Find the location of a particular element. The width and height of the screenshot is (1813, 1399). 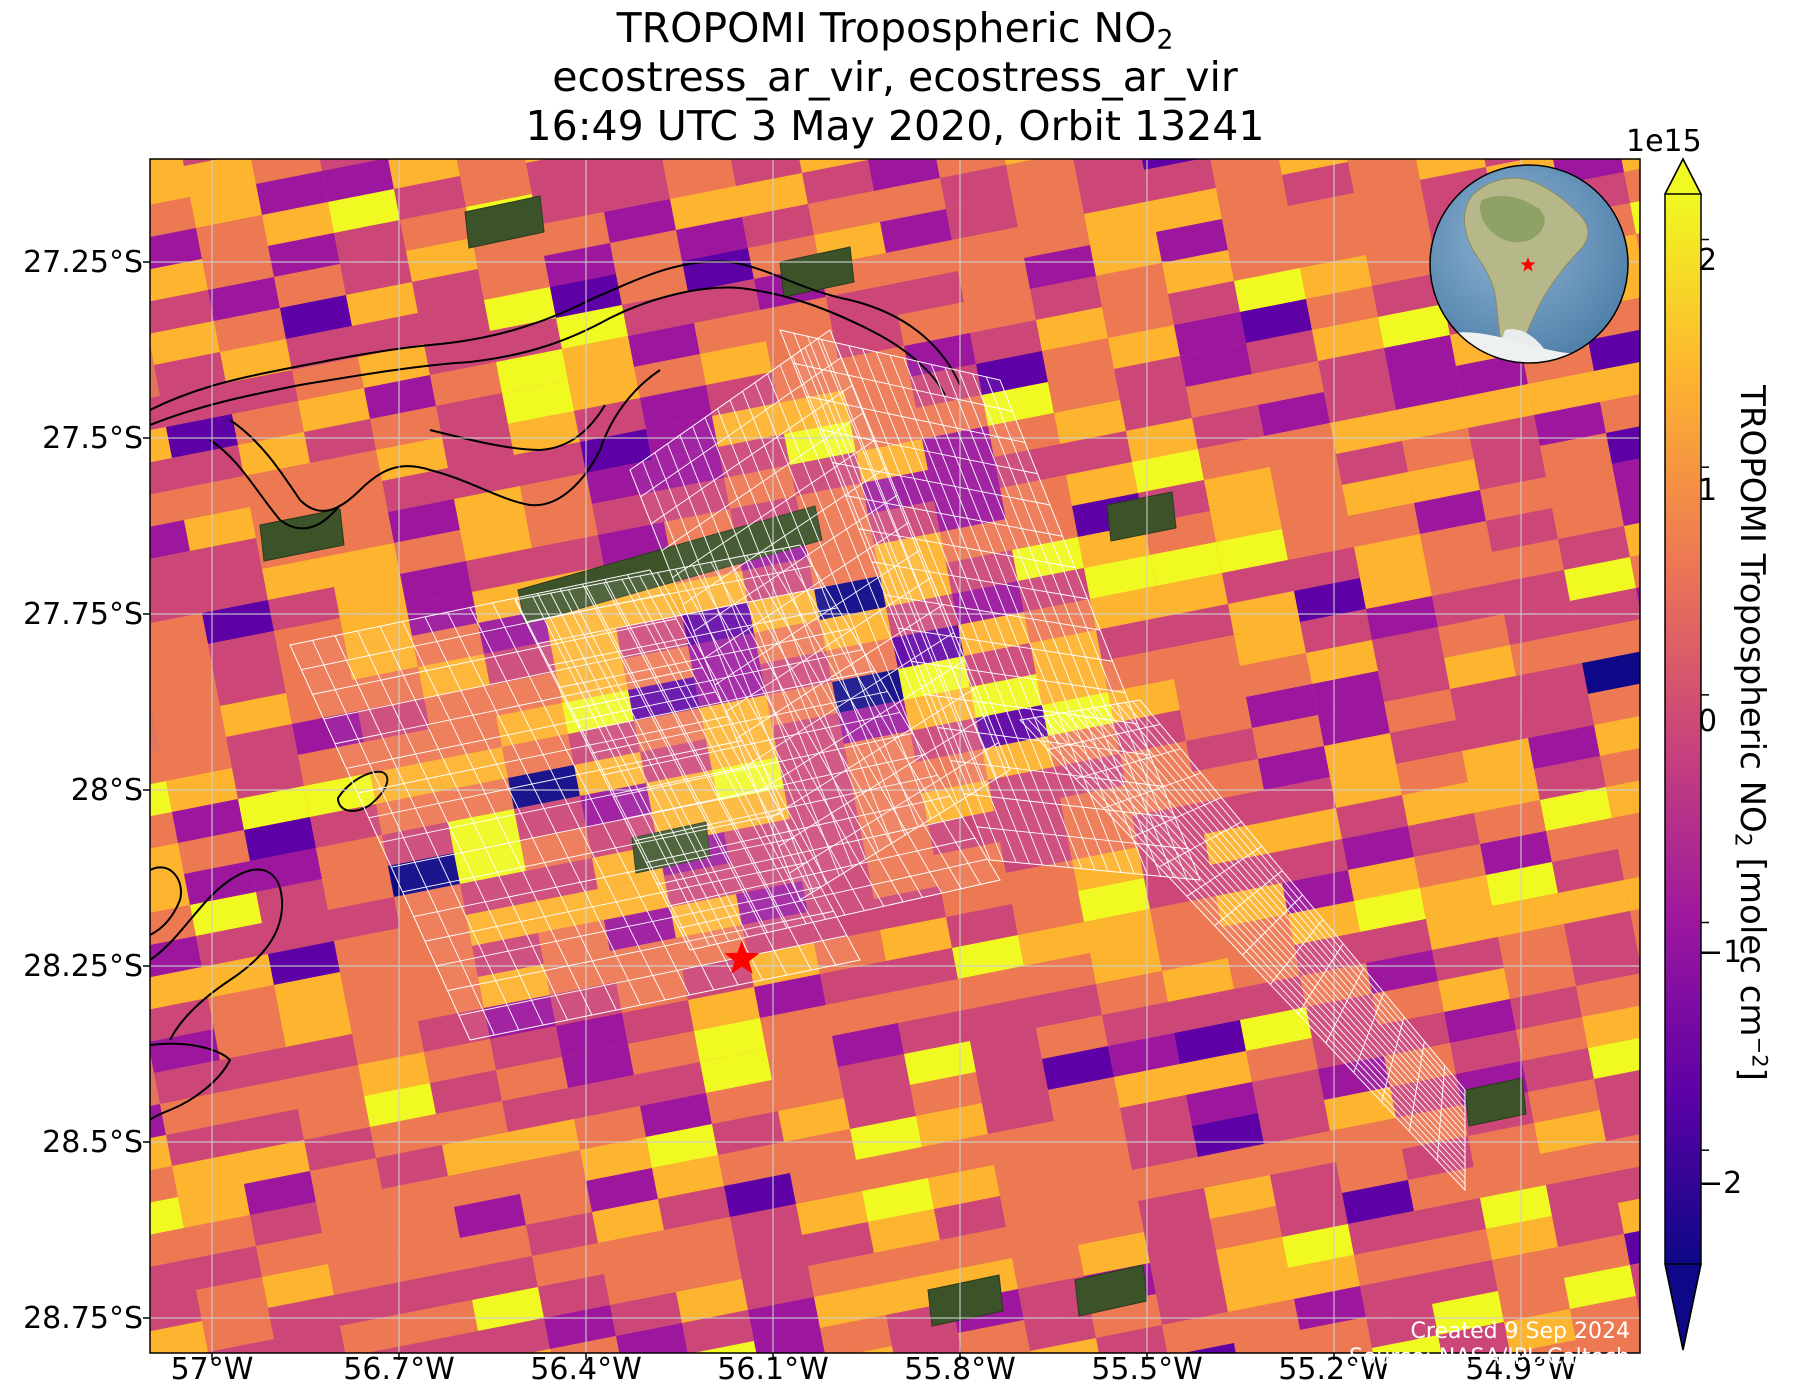

map-title-line-2: ecostress_ar_vir, ecostress_ar_vir is located at coordinates (895, 77).